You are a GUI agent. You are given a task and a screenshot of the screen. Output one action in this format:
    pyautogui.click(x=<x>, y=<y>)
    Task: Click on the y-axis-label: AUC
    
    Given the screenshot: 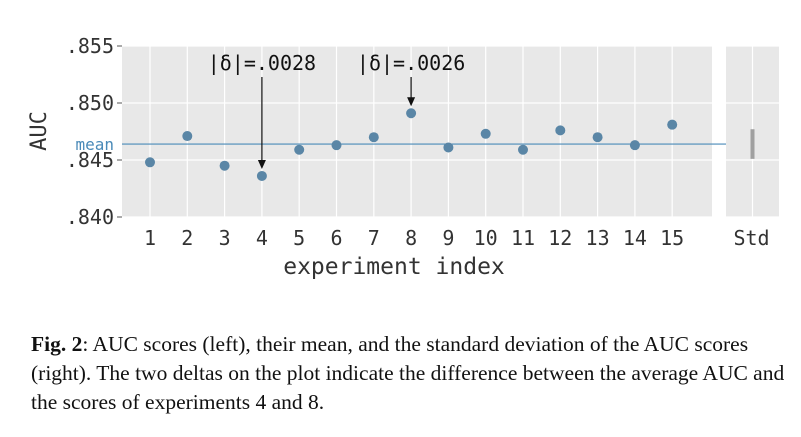 What is the action you would take?
    pyautogui.click(x=39, y=131)
    